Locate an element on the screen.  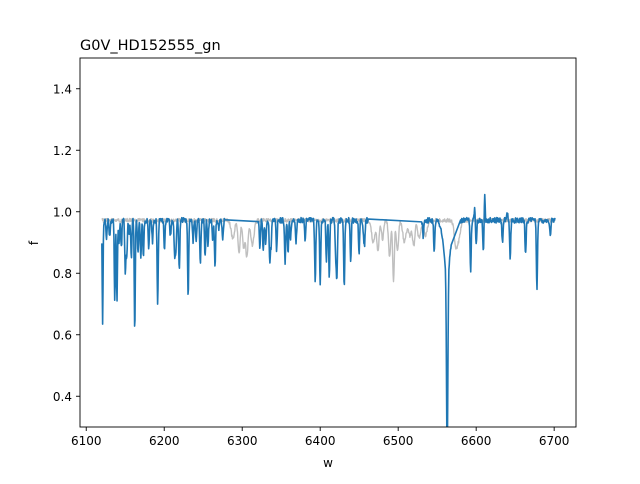
x-tick-label: 6400 is located at coordinates (320, 441).